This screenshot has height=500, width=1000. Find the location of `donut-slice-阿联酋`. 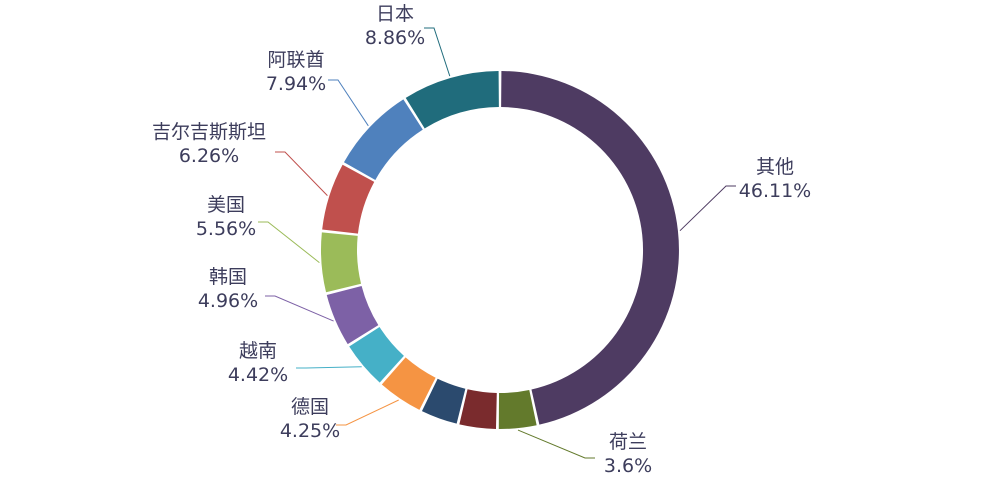

donut-slice-阿联酋 is located at coordinates (383, 139).